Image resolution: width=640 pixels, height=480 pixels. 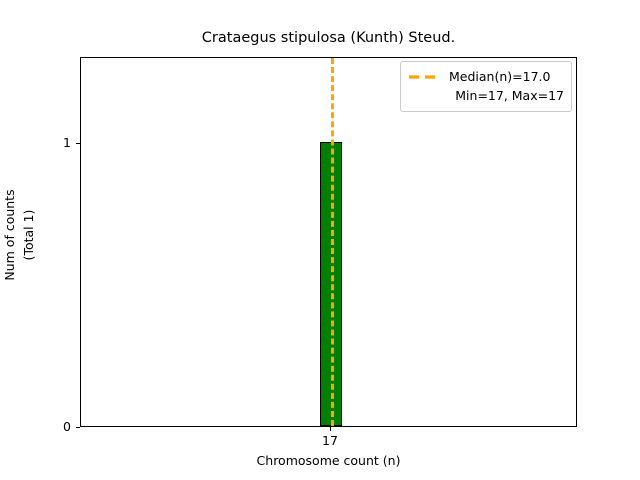 I want to click on page-title: Crataegus stipulosa (Kunth) Steud., so click(x=328, y=38).